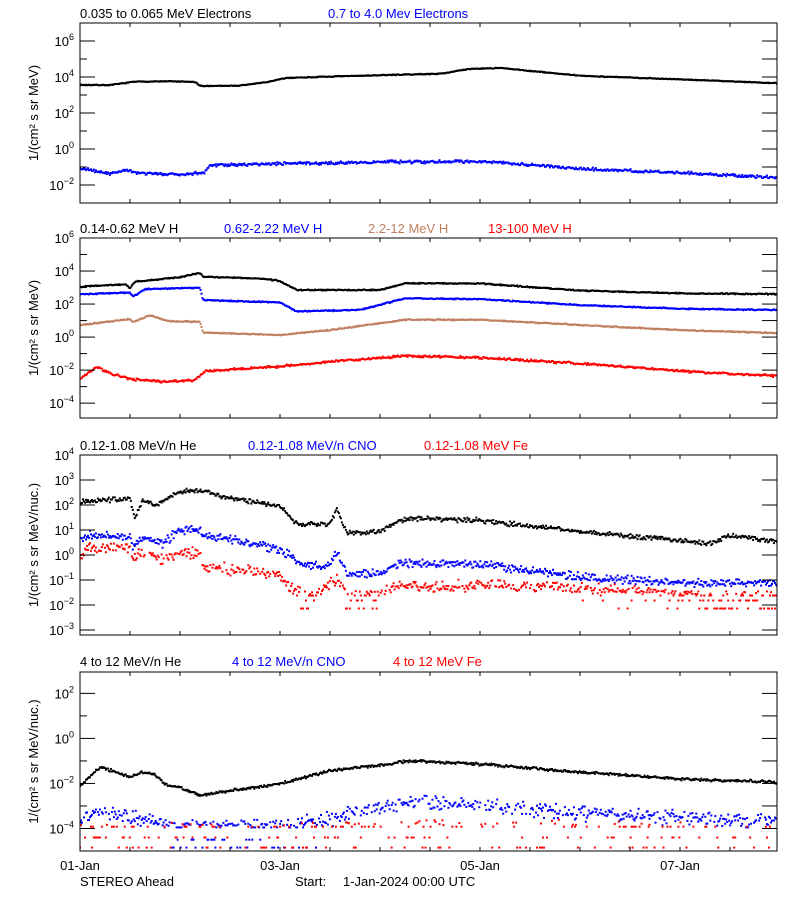  I want to click on series-13-100-mev-h, so click(428, 369).